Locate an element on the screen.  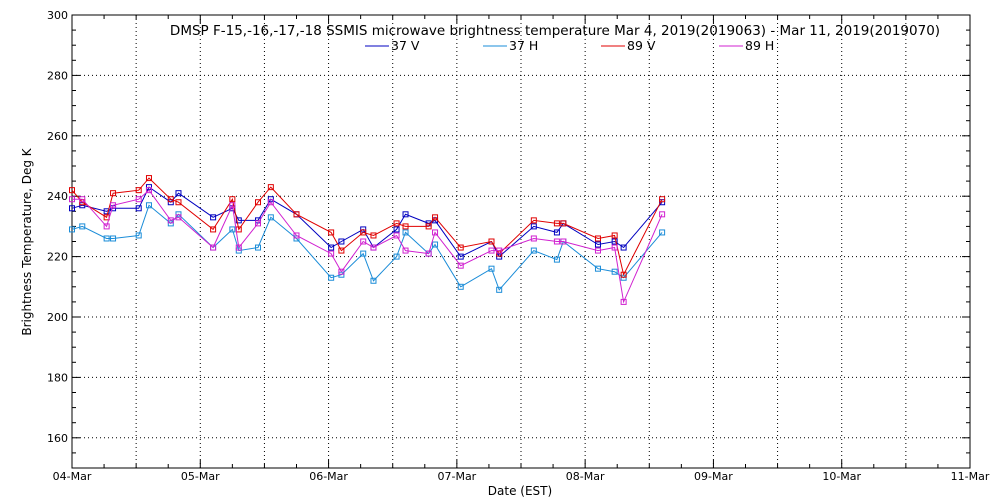
y-tick-label: 160 is located at coordinates (57, 438).